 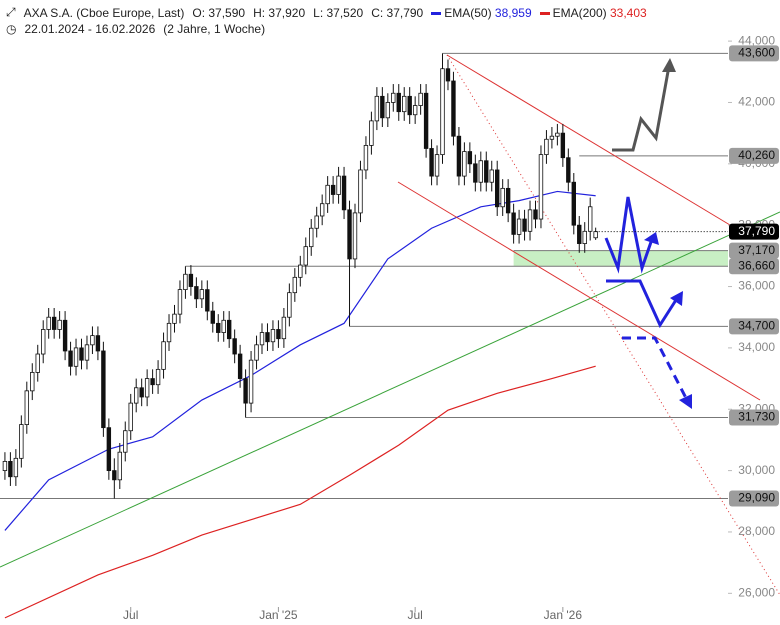 I want to click on legend-value: 38,959, so click(x=513, y=12).